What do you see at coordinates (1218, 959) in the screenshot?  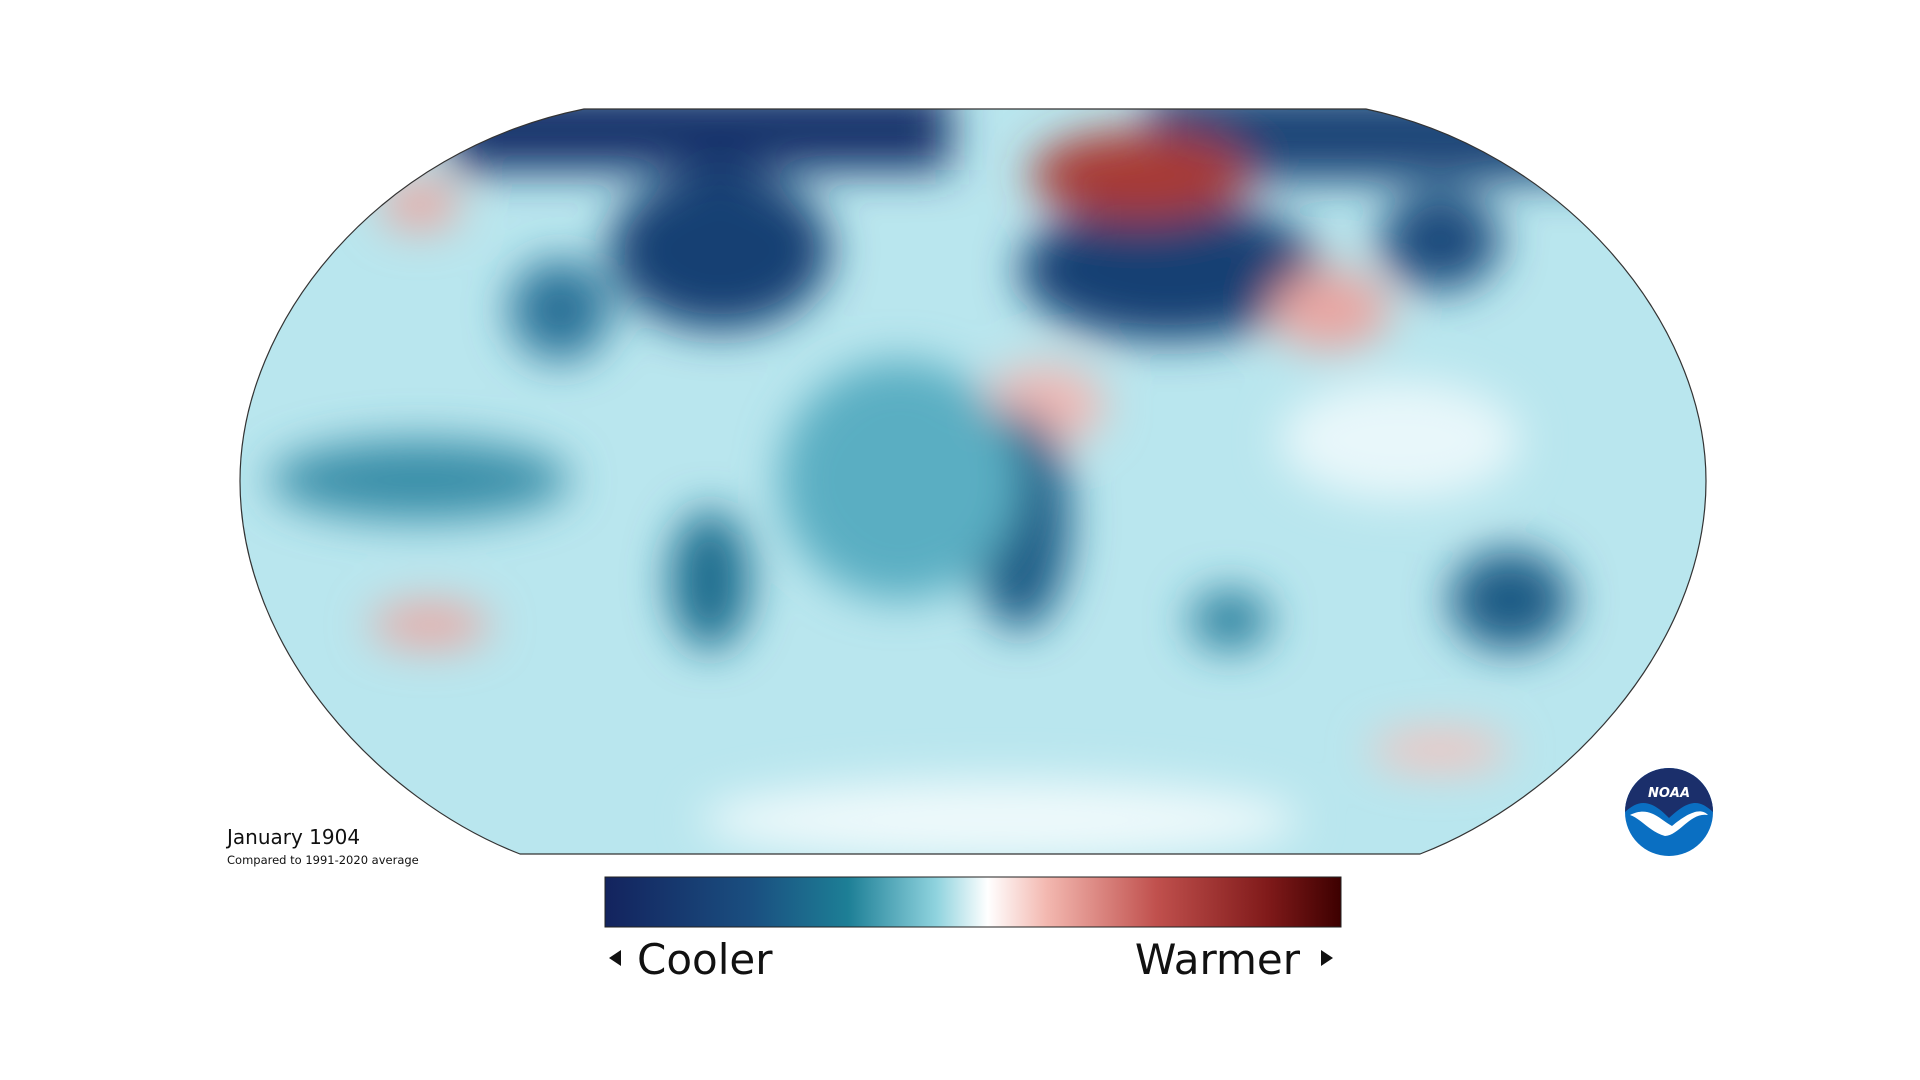 I see `legend-high-label: Warmer` at bounding box center [1218, 959].